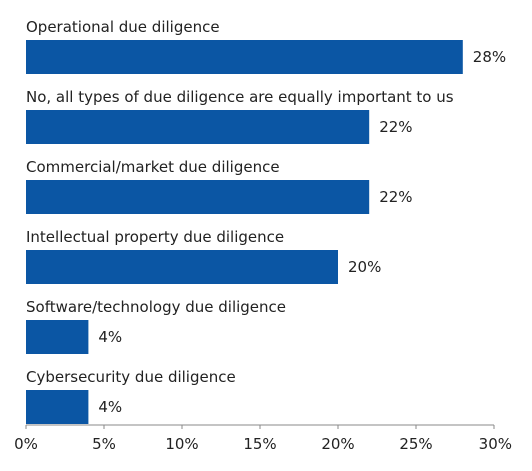 This screenshot has height=471, width=532. Describe the element at coordinates (181, 444) in the screenshot. I see `x-tick-label: 10%` at that location.